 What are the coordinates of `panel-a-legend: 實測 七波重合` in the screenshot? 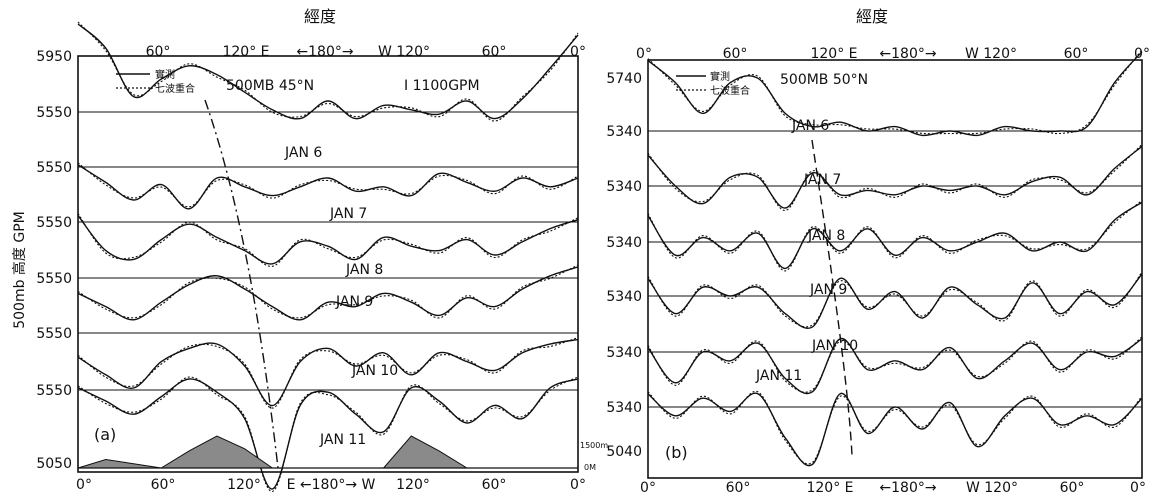 It's located at (155, 81).